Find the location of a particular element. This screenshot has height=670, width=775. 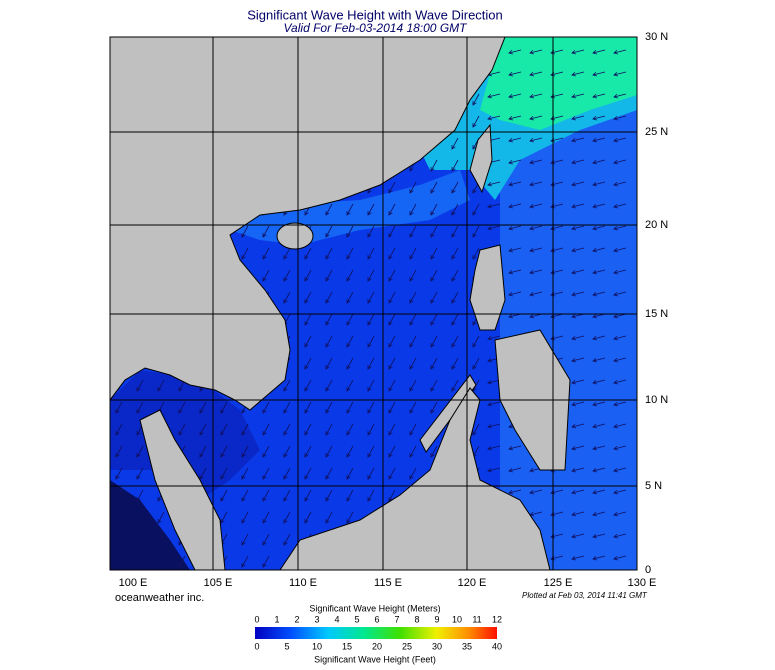

legend-feet-title: Significant Wave Height (Feet) is located at coordinates (375, 659).